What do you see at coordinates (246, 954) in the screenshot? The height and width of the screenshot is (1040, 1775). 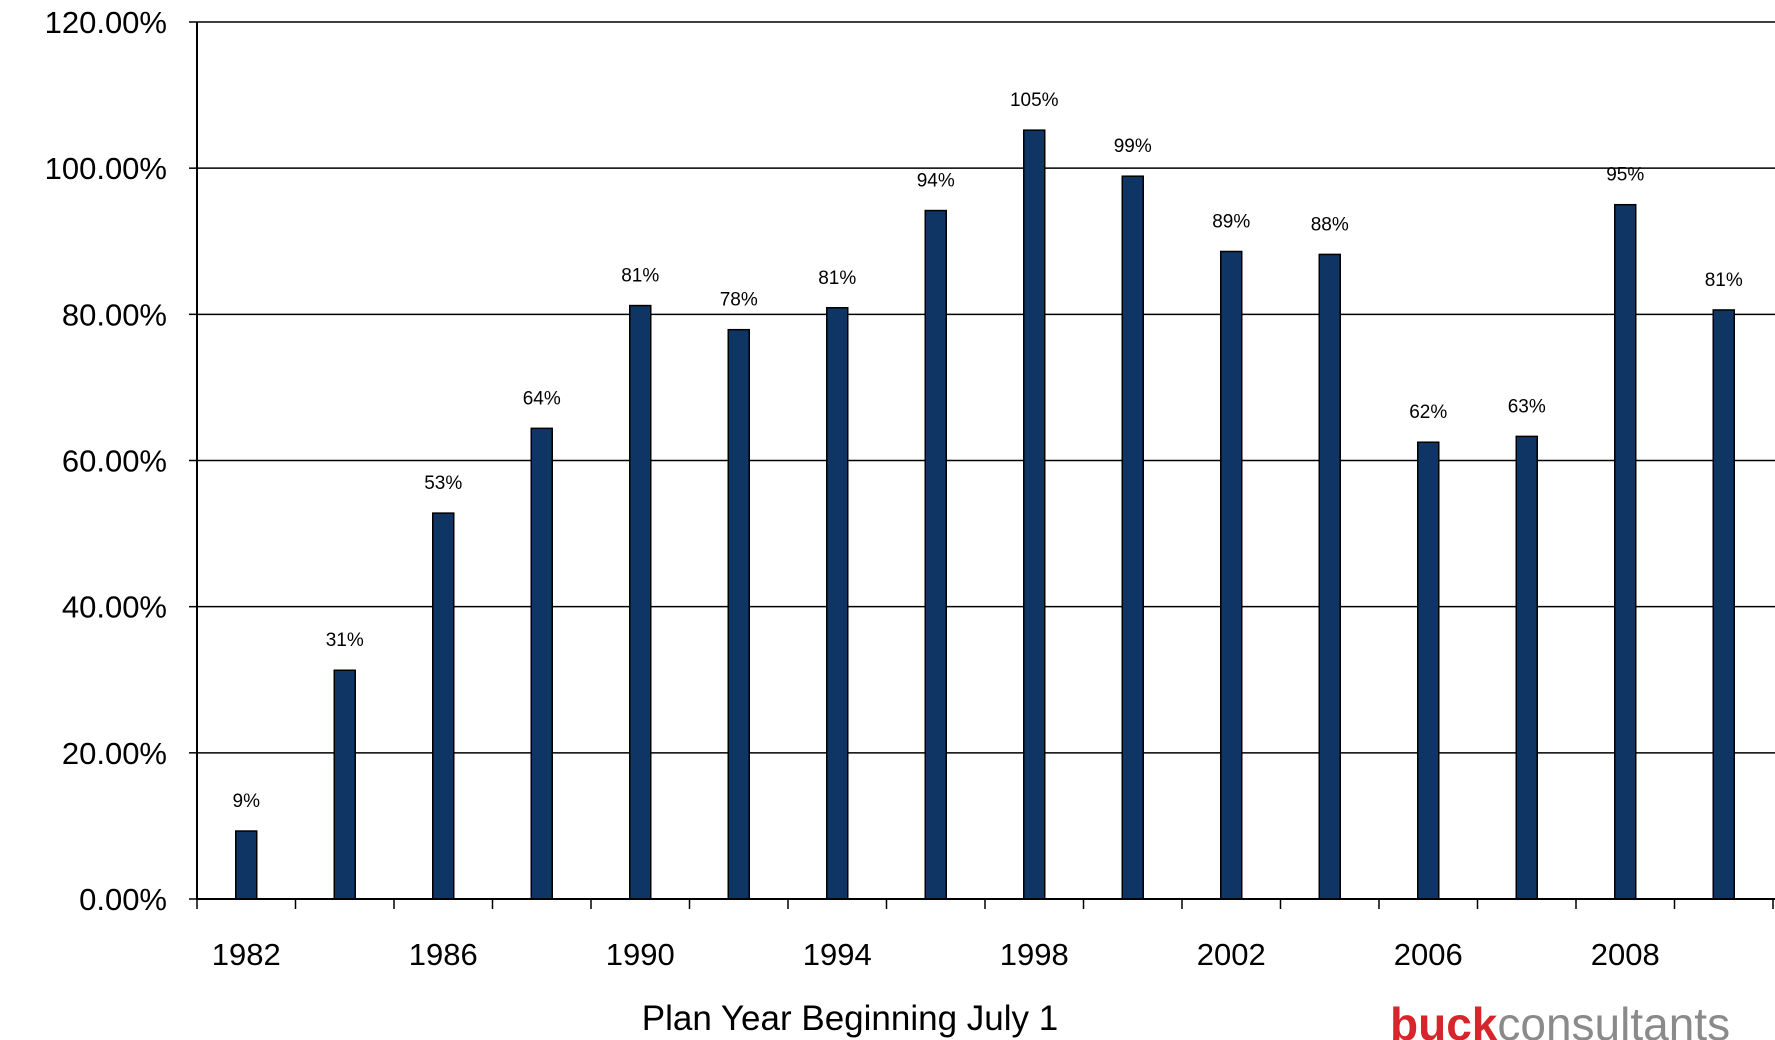 I see `x-tick-label: 1982` at bounding box center [246, 954].